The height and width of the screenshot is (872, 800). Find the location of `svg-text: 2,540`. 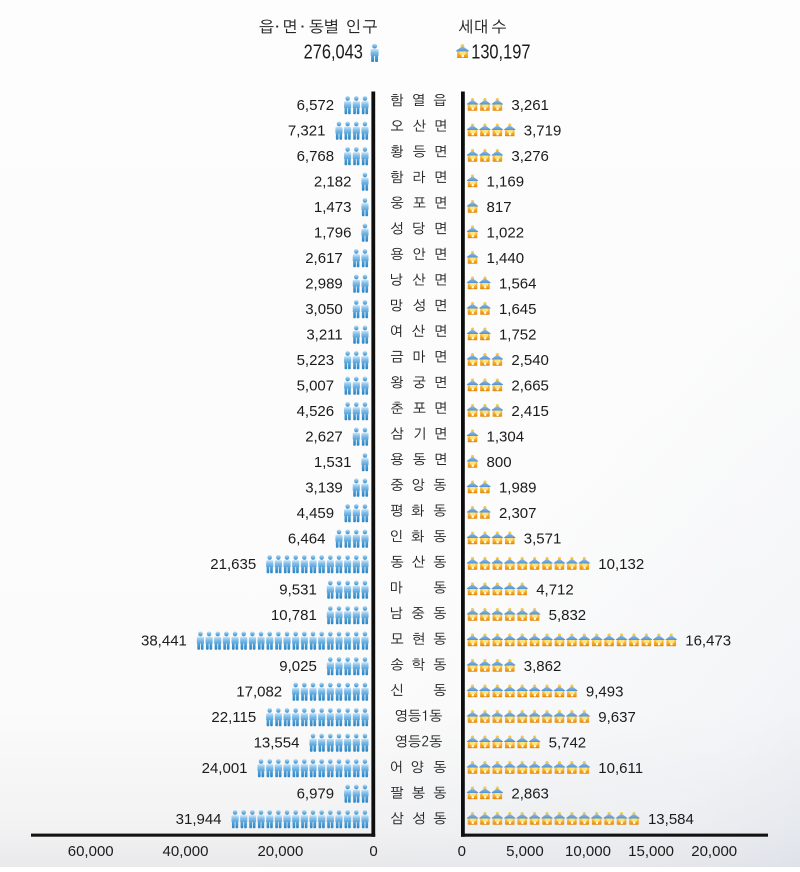

svg-text: 2,540 is located at coordinates (530, 360).